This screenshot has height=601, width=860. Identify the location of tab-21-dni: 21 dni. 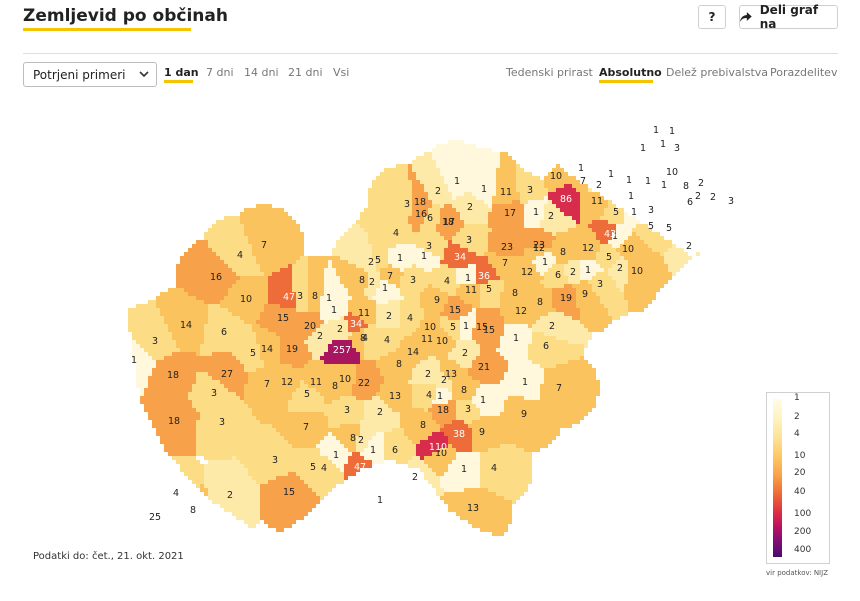
(305, 72).